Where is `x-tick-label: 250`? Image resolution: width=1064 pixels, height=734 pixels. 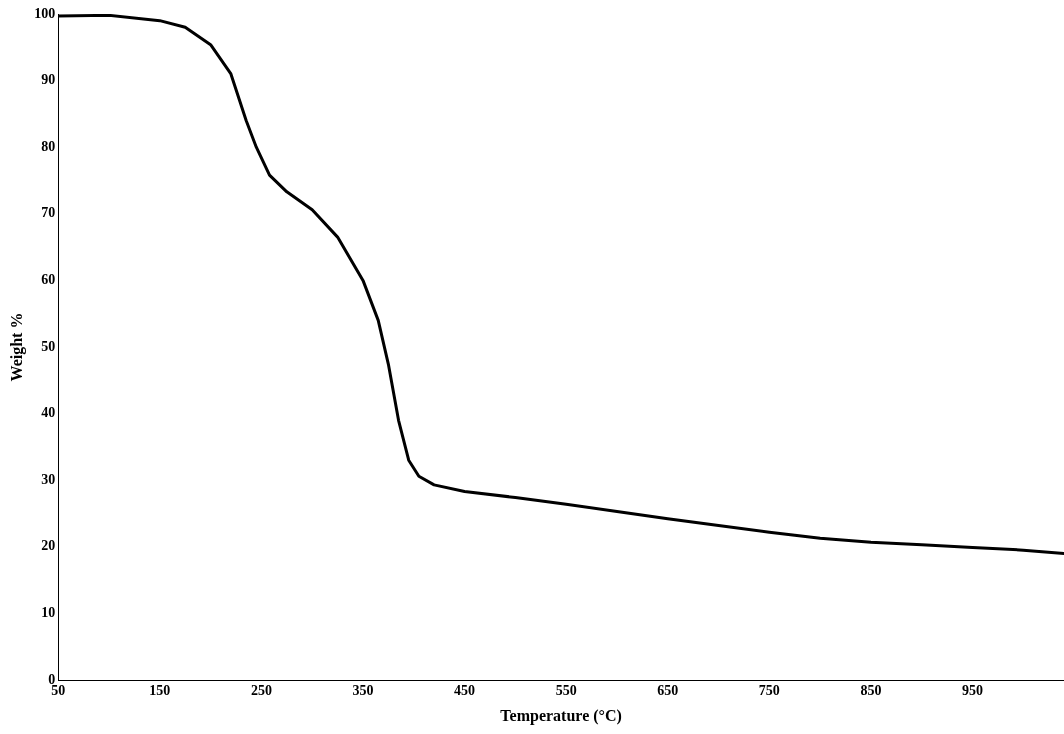
x-tick-label: 250 is located at coordinates (261, 691).